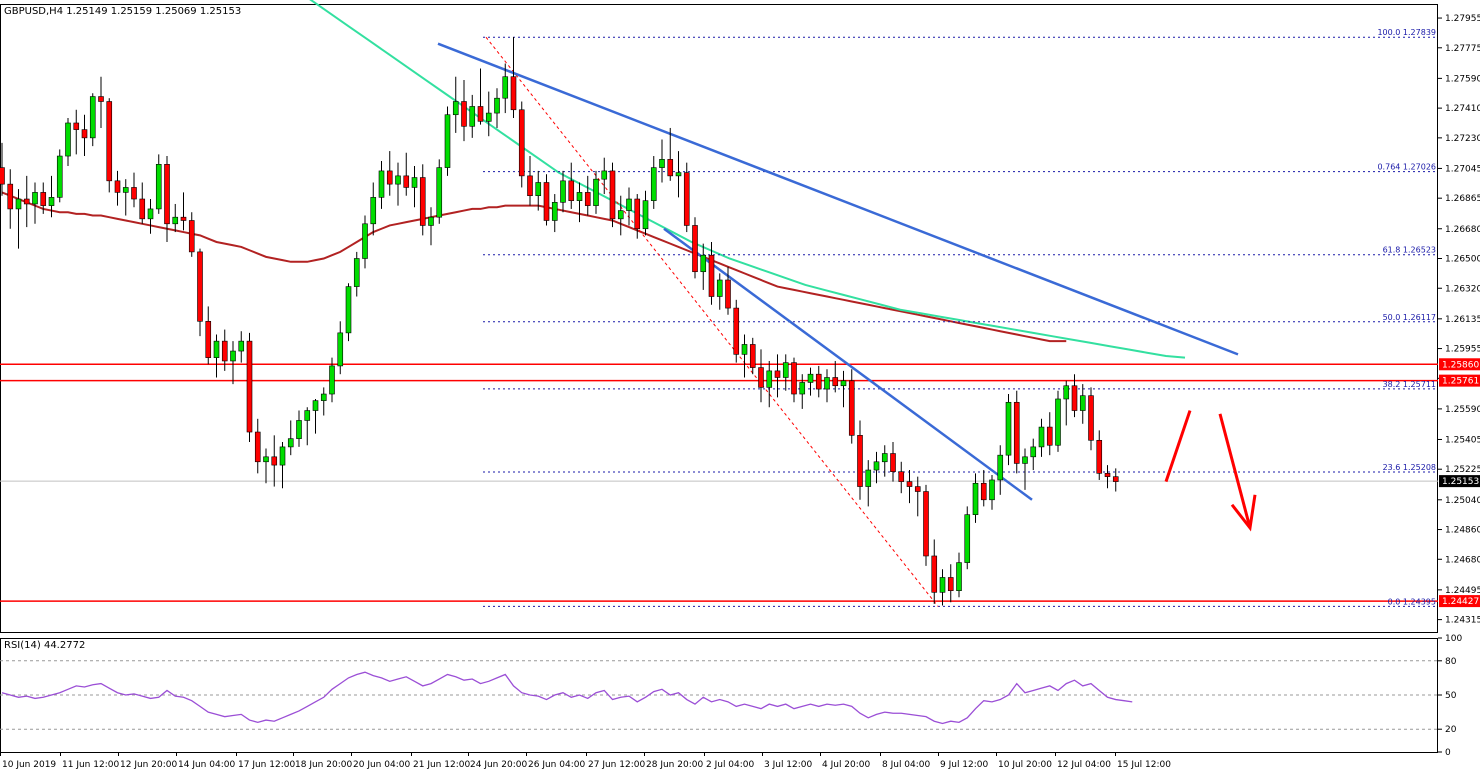 This screenshot has width=1480, height=776. Describe the element at coordinates (1462, 320) in the screenshot. I see `y-tick-label: 1.26135` at that location.